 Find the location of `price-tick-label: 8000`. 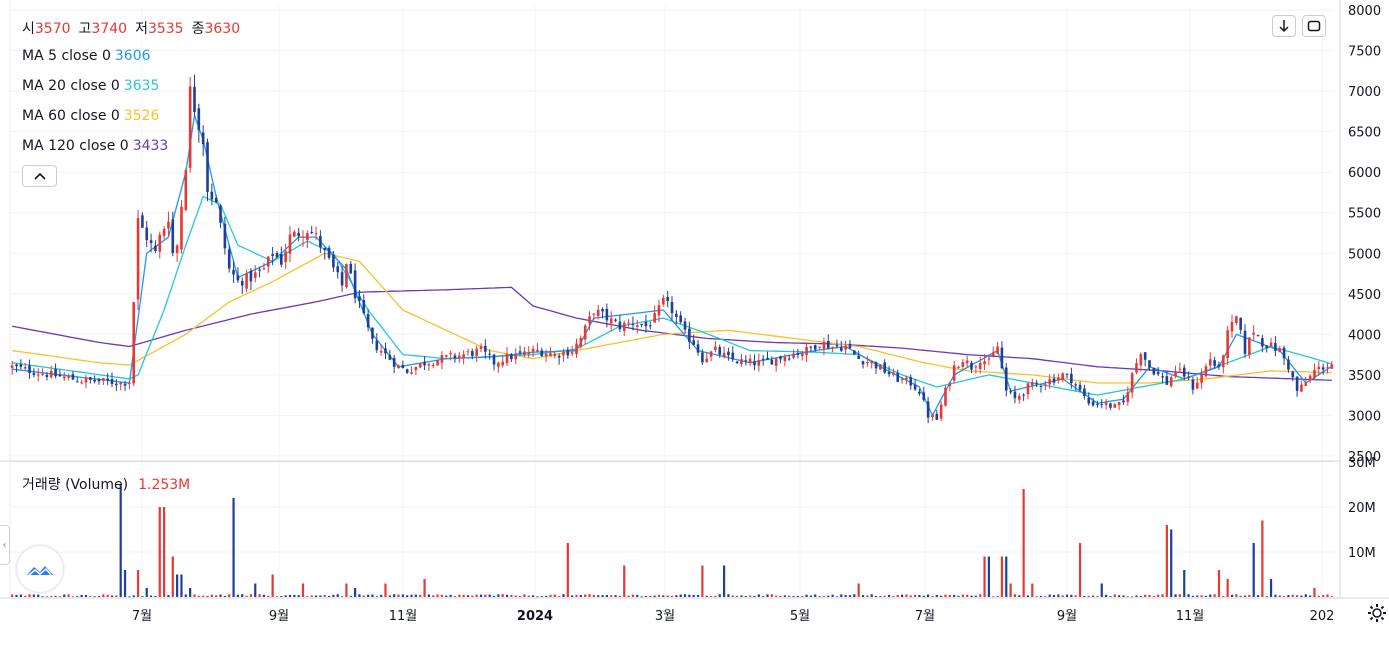

price-tick-label: 8000 is located at coordinates (1364, 11).